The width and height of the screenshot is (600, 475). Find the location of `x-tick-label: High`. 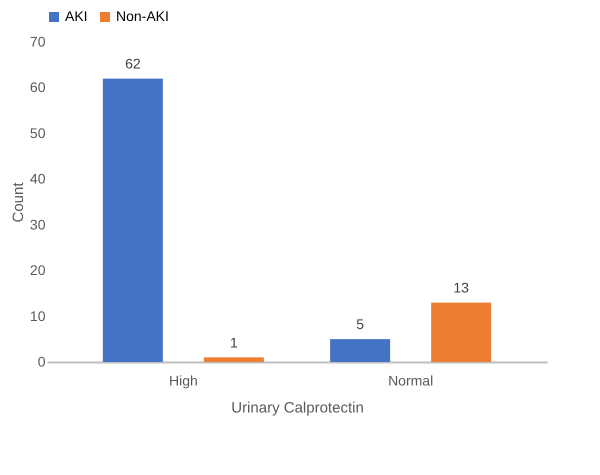

x-tick-label: High is located at coordinates (183, 380).